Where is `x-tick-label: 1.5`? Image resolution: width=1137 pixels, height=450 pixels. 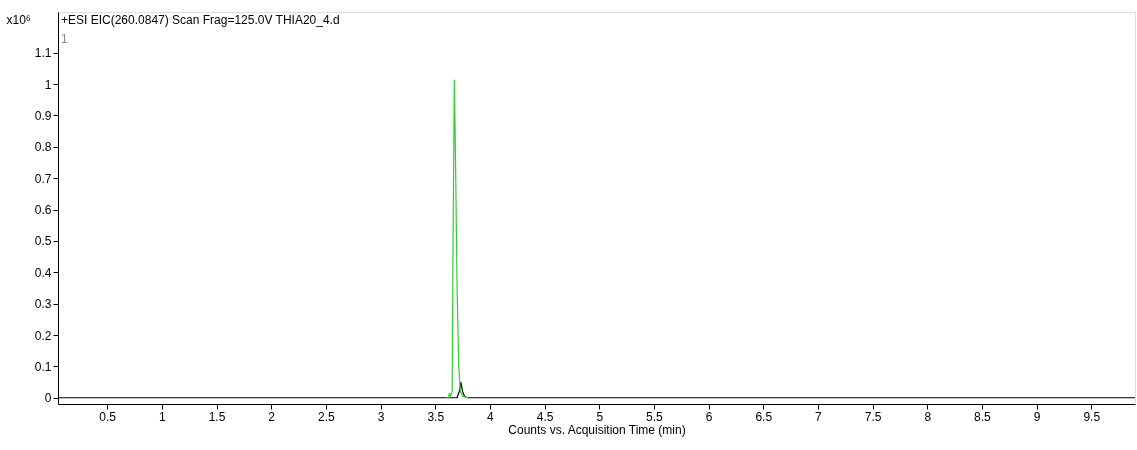
x-tick-label: 1.5 is located at coordinates (217, 416).